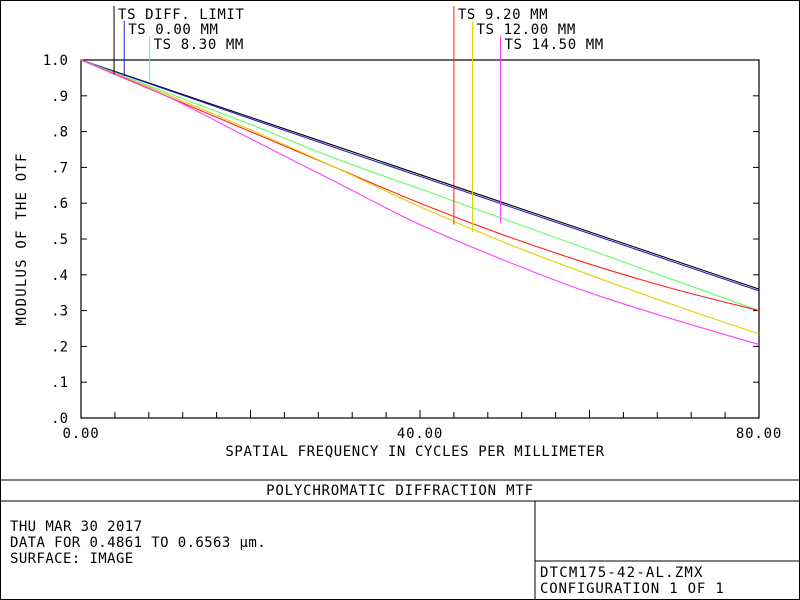  Describe the element at coordinates (59, 312) in the screenshot. I see `y-tick-label: .3` at that location.